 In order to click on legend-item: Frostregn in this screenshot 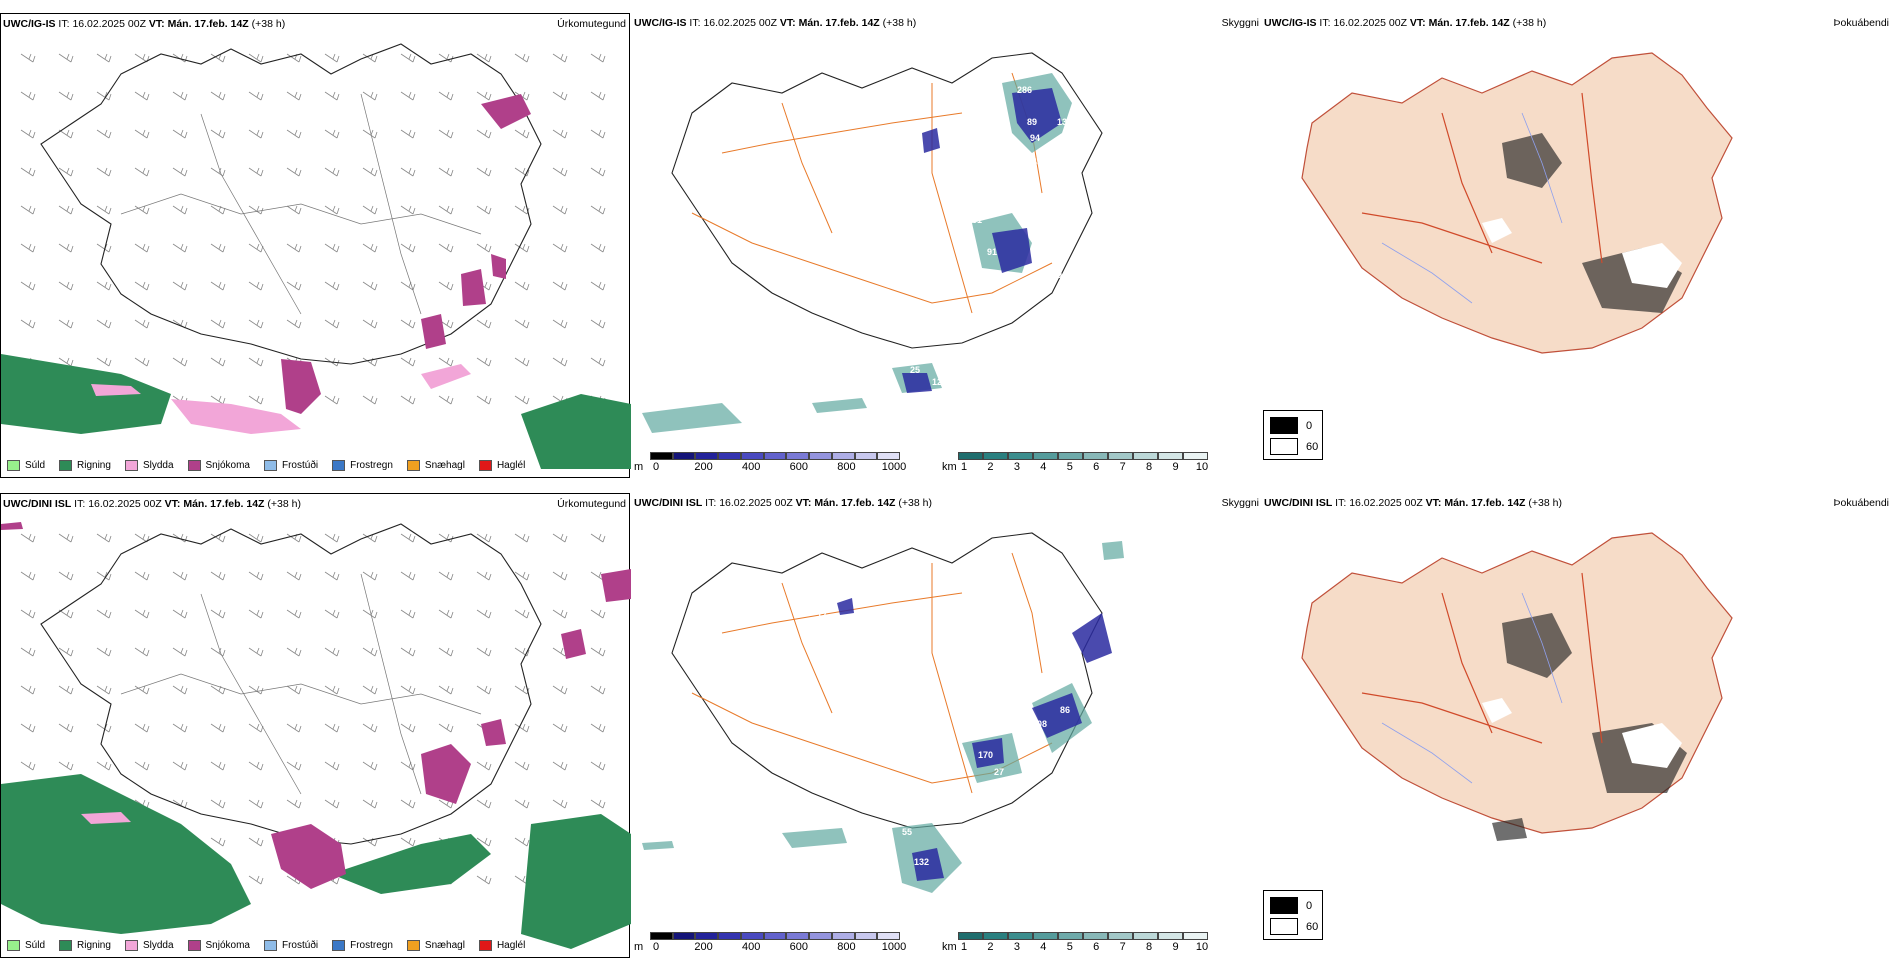, I will do `click(362, 465)`.